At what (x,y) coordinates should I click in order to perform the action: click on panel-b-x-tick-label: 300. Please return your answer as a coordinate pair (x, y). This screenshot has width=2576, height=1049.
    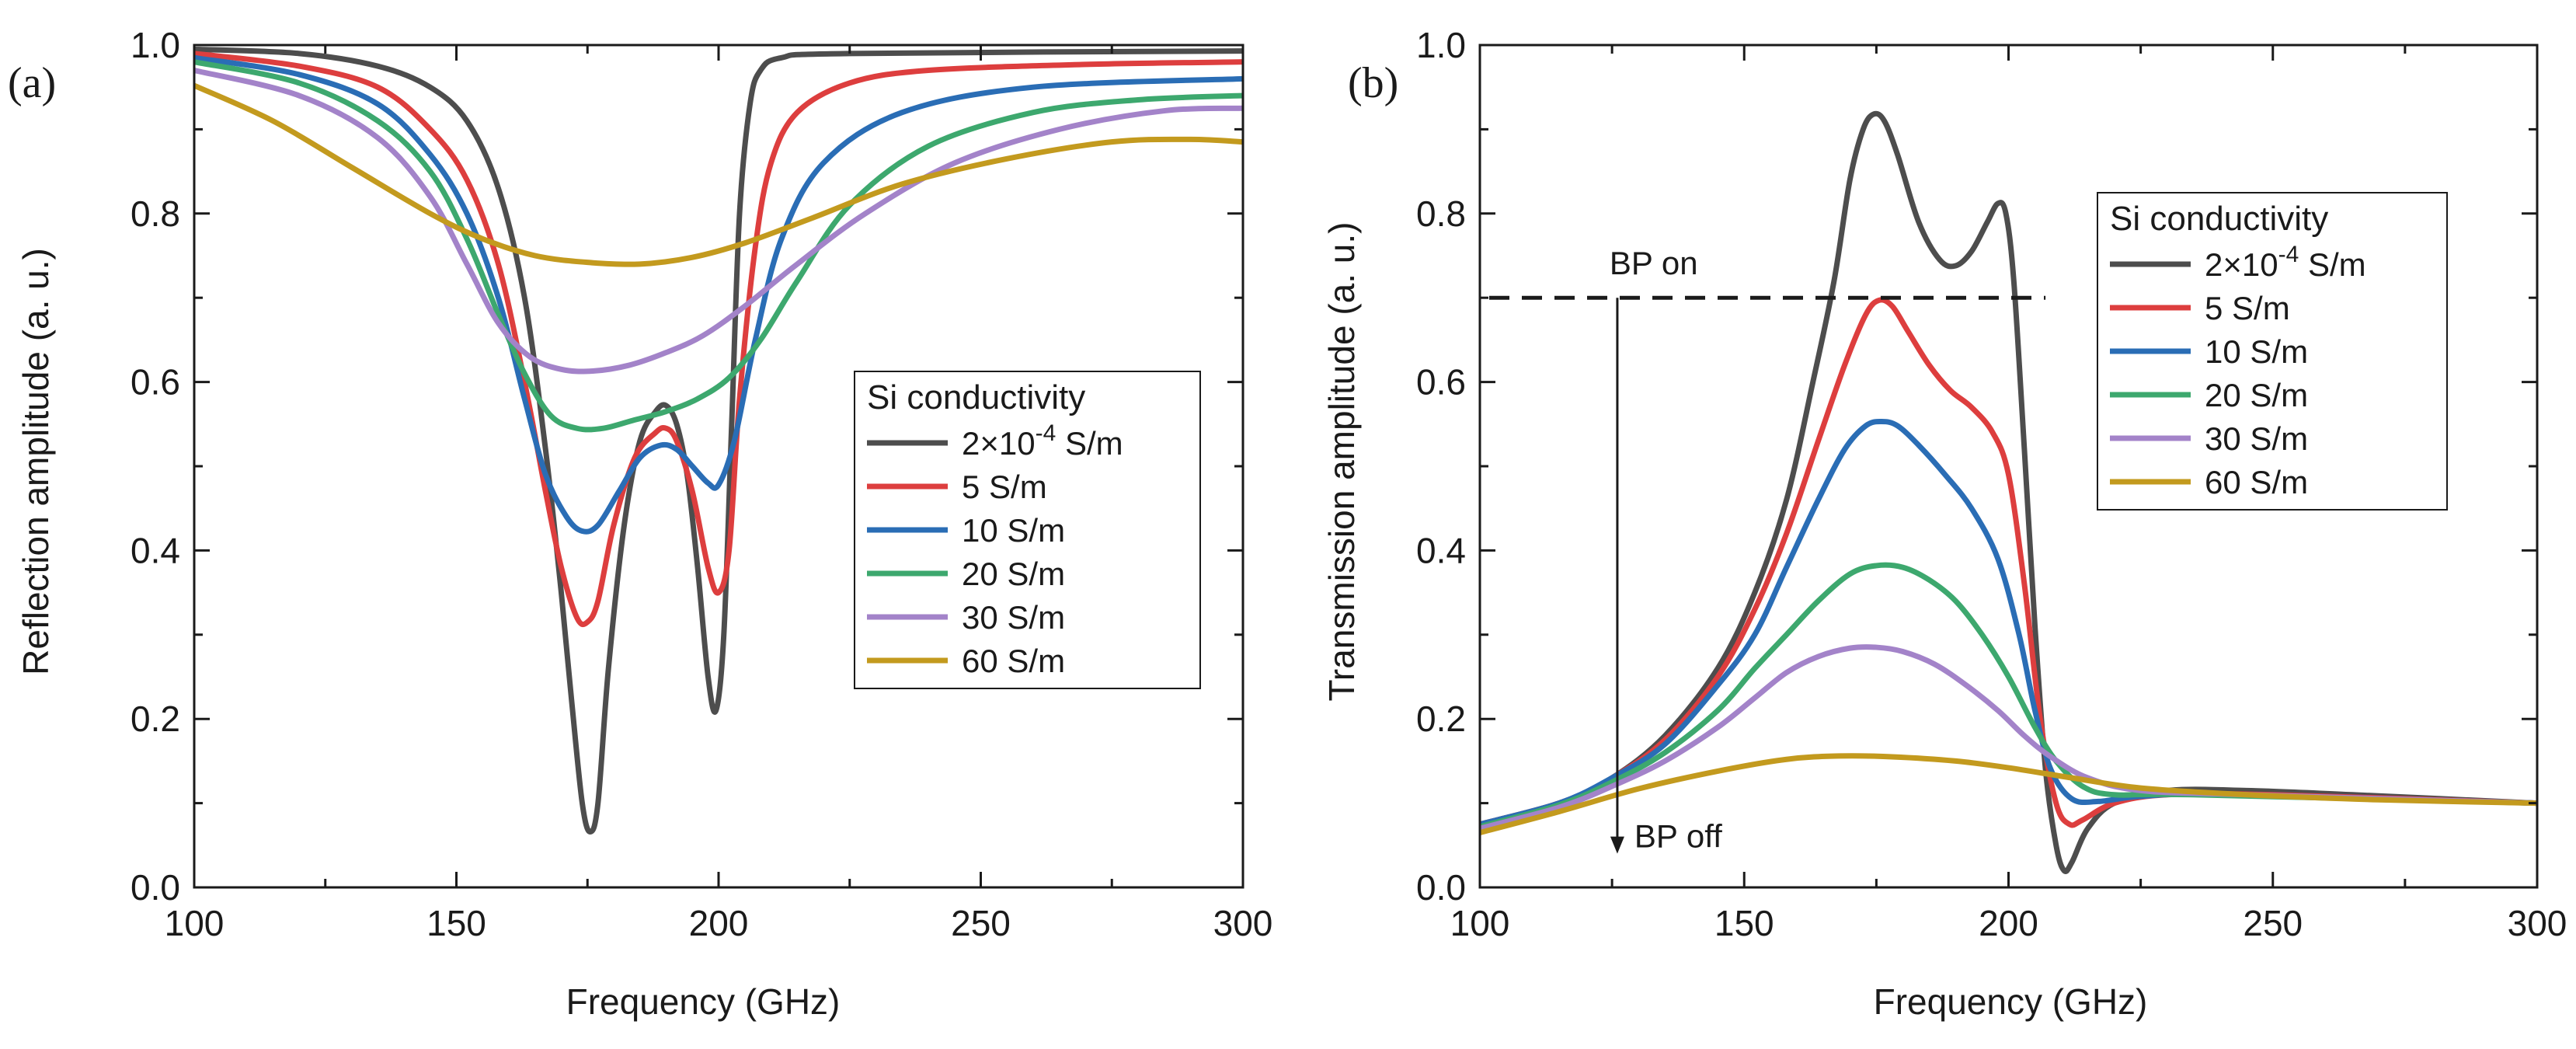
    Looking at the image, I should click on (2537, 923).